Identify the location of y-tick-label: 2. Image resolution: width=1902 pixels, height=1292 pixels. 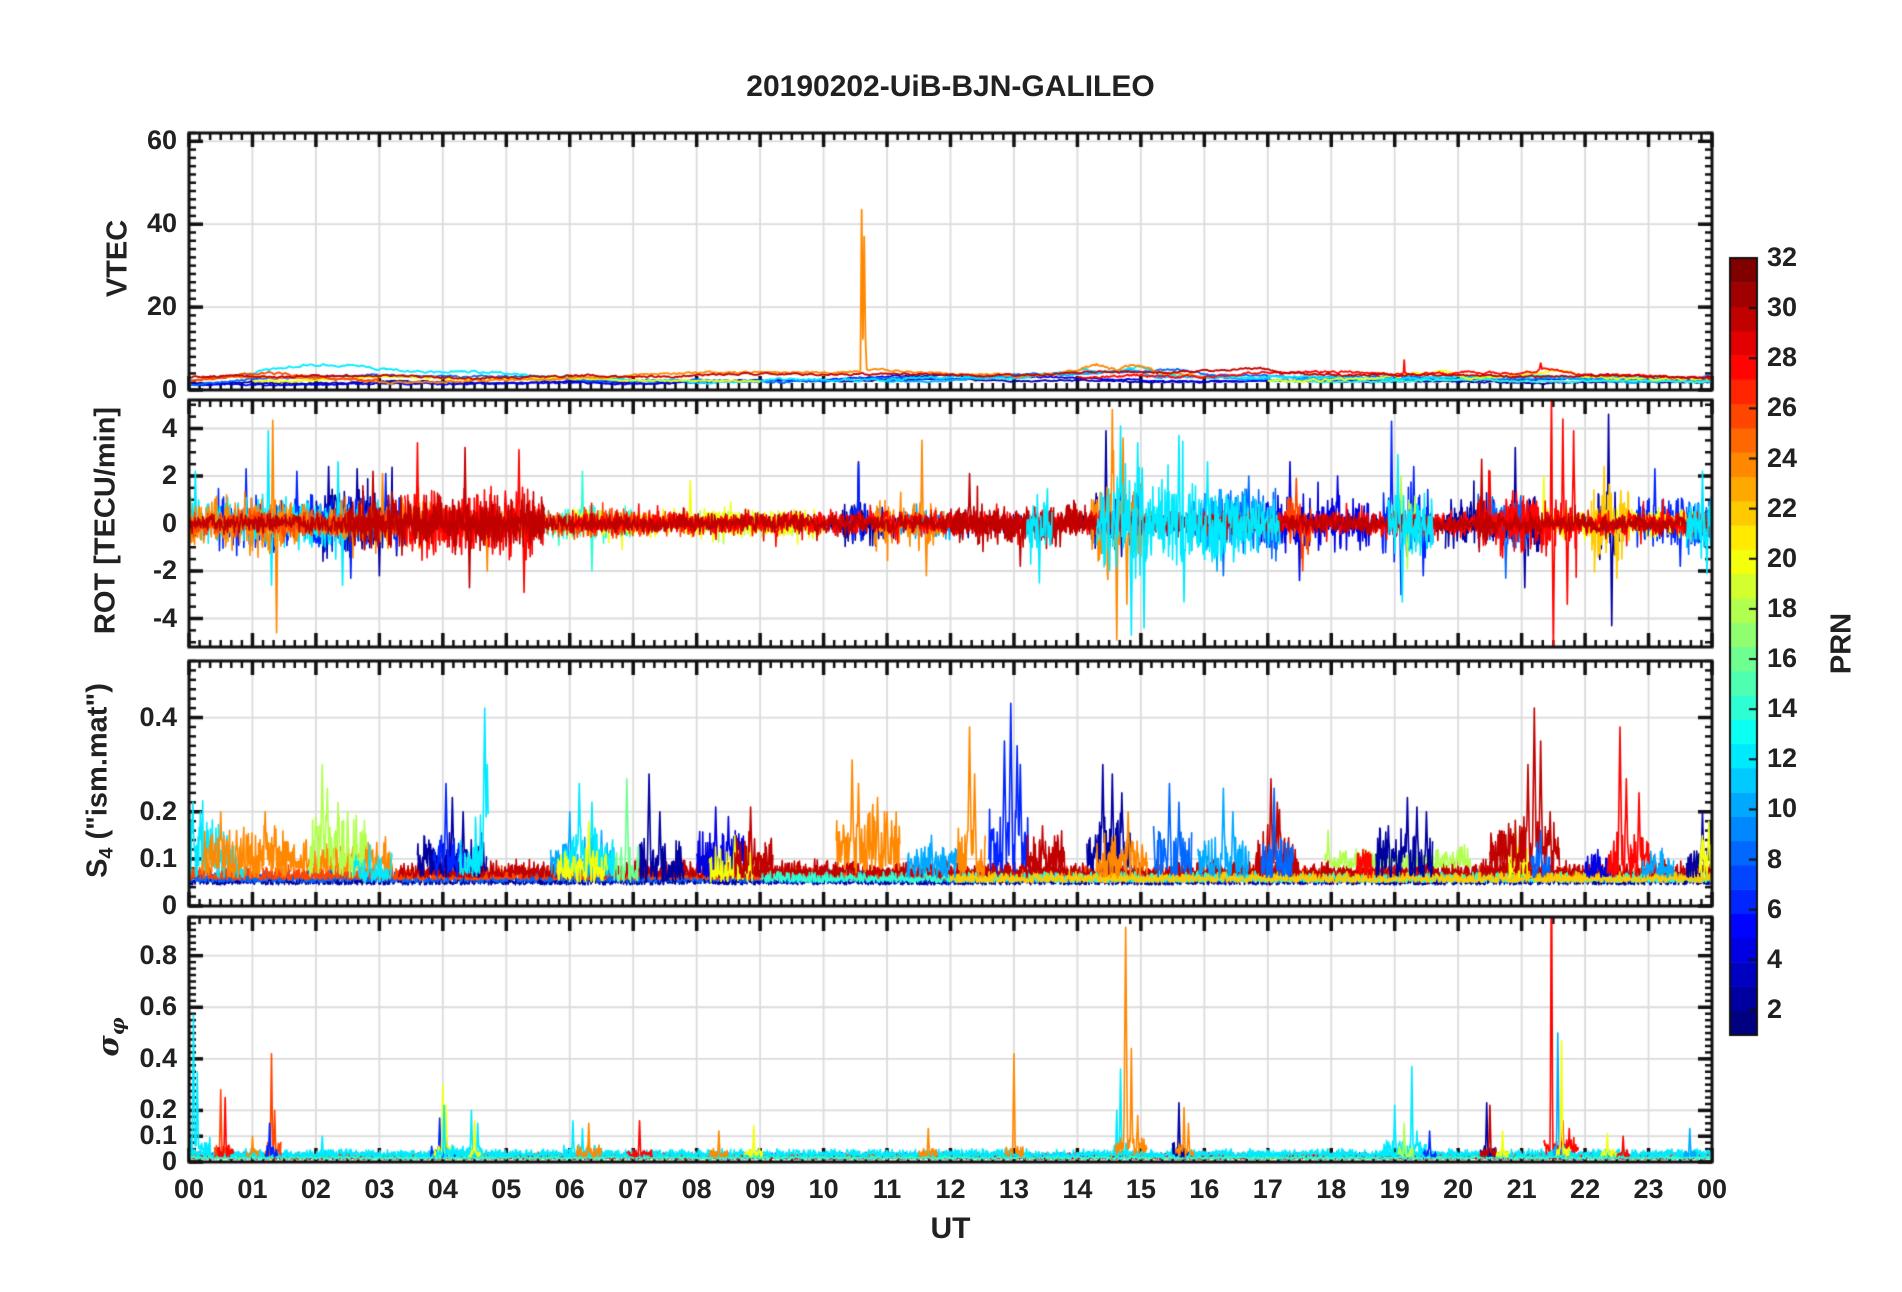
(169, 475).